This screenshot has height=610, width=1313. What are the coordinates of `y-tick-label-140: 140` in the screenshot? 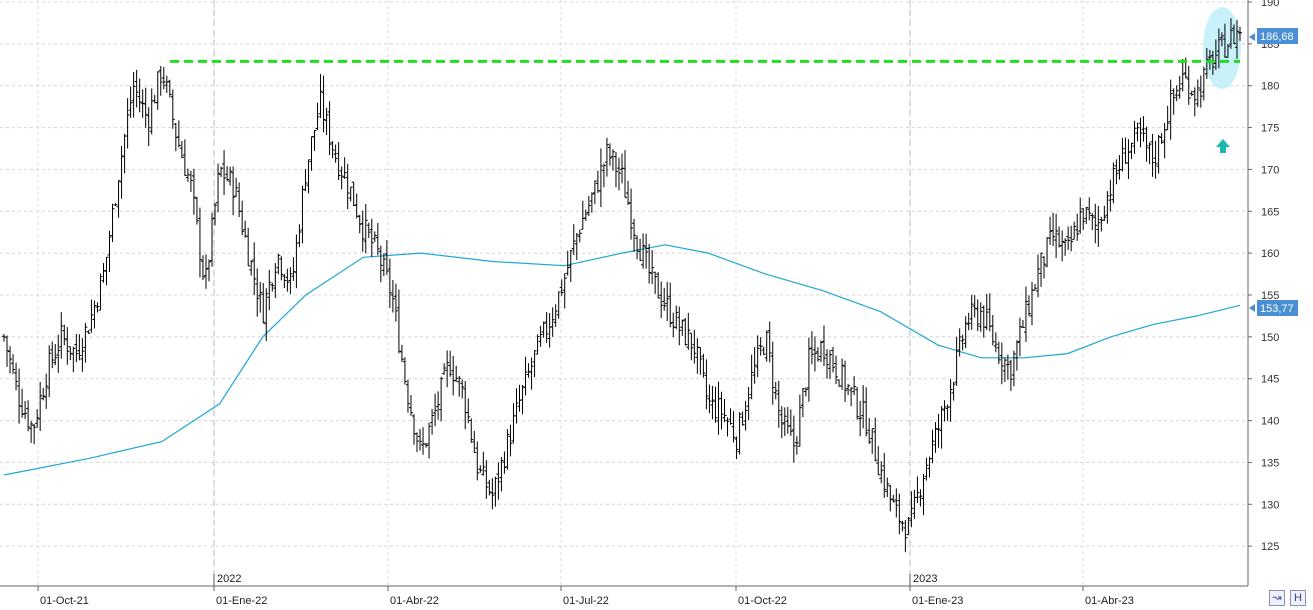 It's located at (1270, 422).